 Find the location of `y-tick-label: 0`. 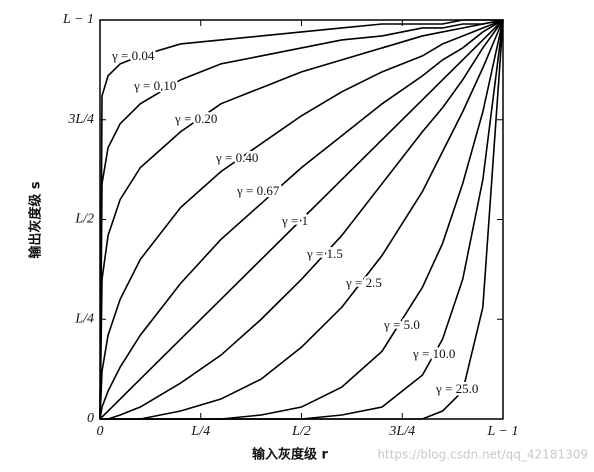

y-tick-label: 0 is located at coordinates (90, 418).